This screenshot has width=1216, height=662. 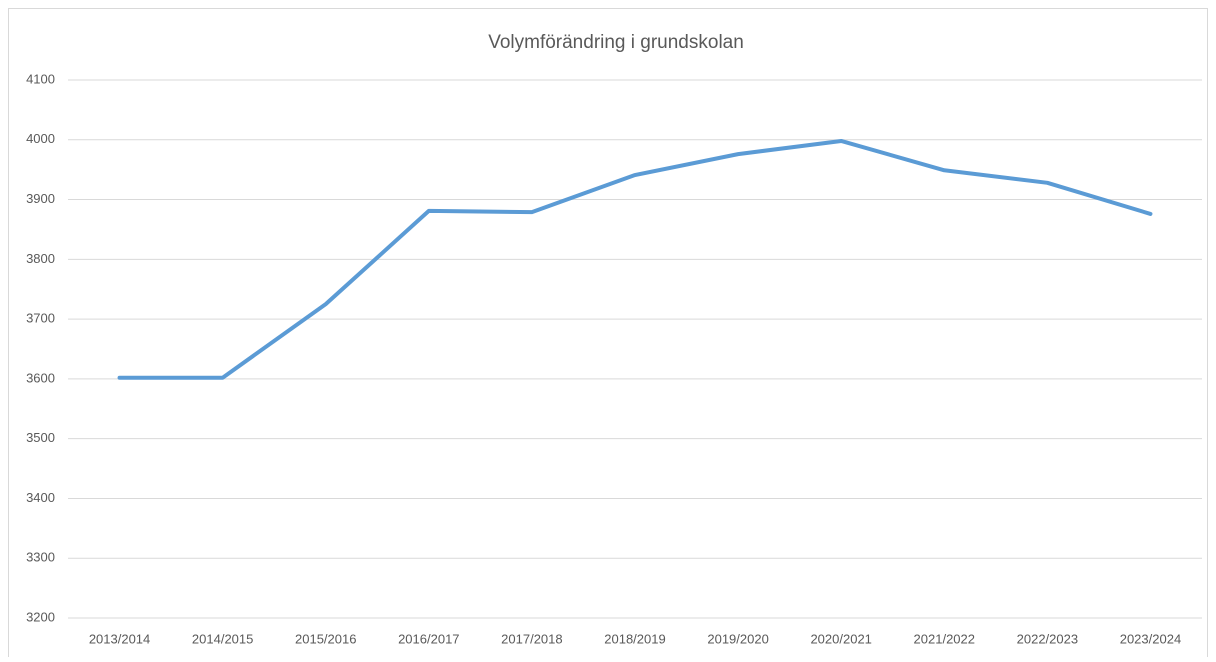 I want to click on y-tick-label: 3600, so click(x=40, y=377).